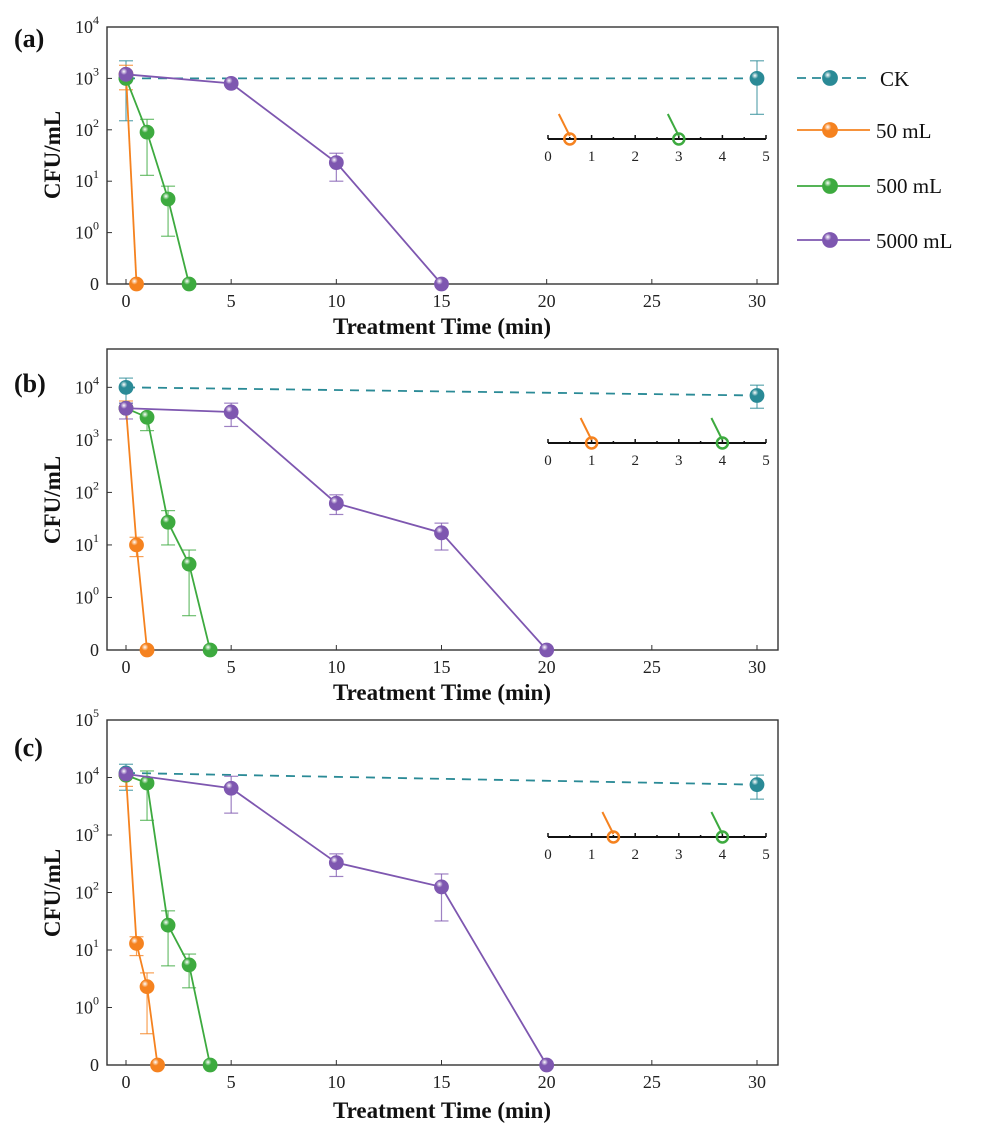 The width and height of the screenshot is (992, 1144). Describe the element at coordinates (652, 301) in the screenshot. I see `x-tick-label: 25` at that location.